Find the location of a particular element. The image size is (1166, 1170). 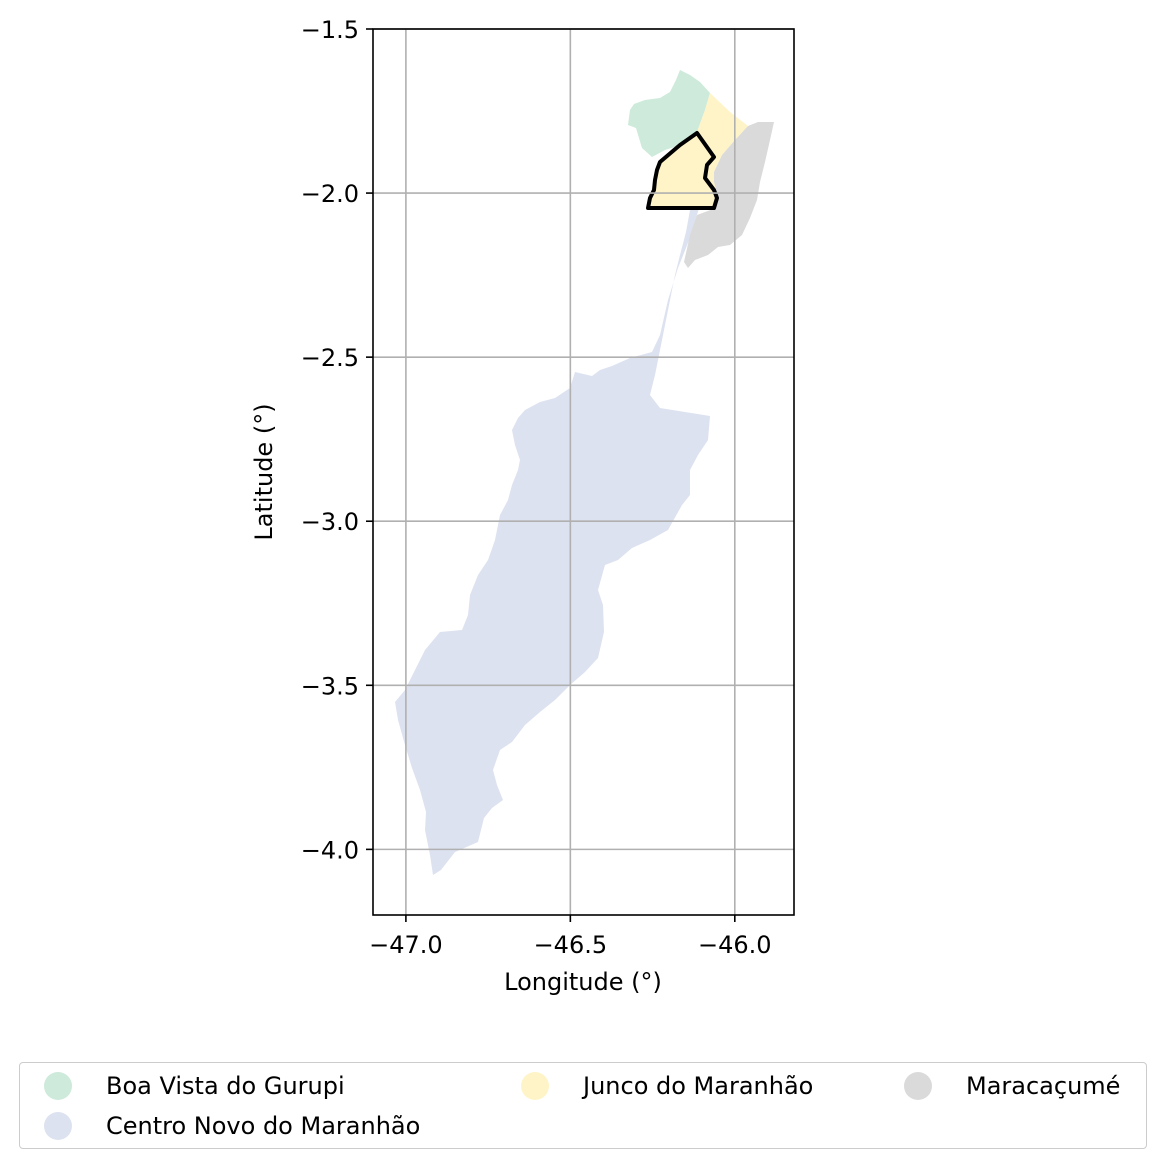

legend-label: Maracaçumé is located at coordinates (1043, 1086).